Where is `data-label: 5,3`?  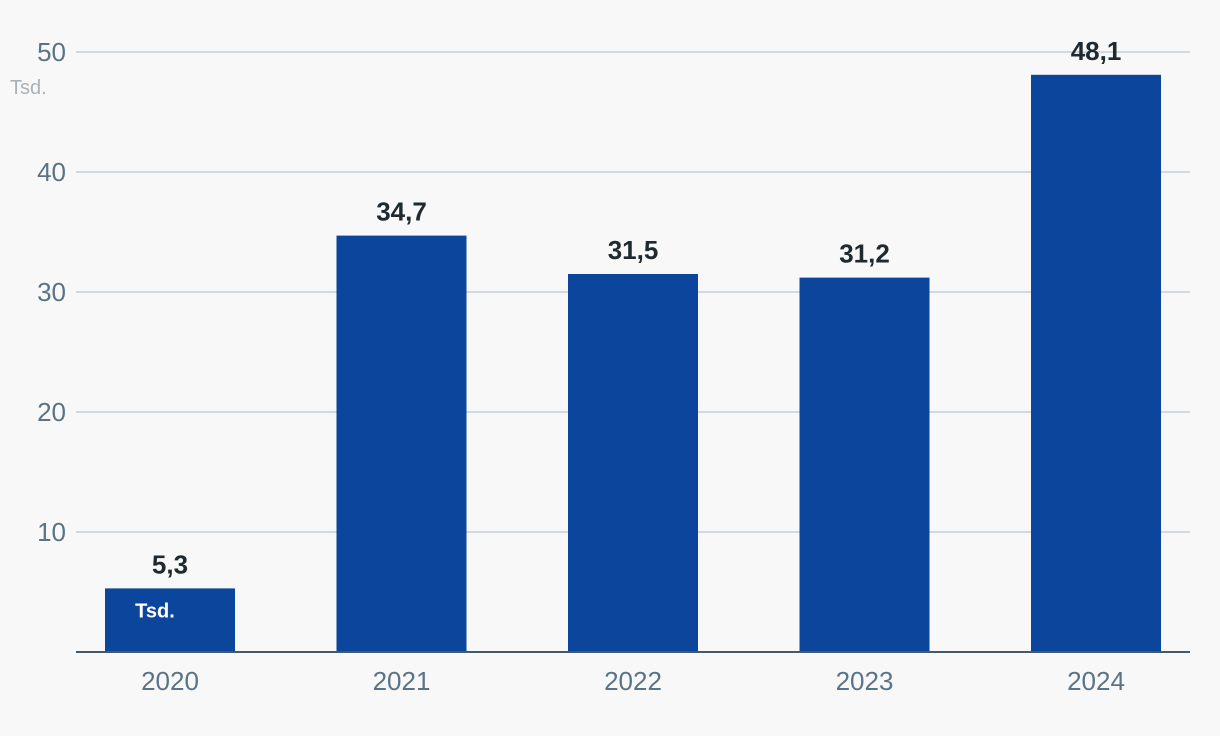 data-label: 5,3 is located at coordinates (170, 564).